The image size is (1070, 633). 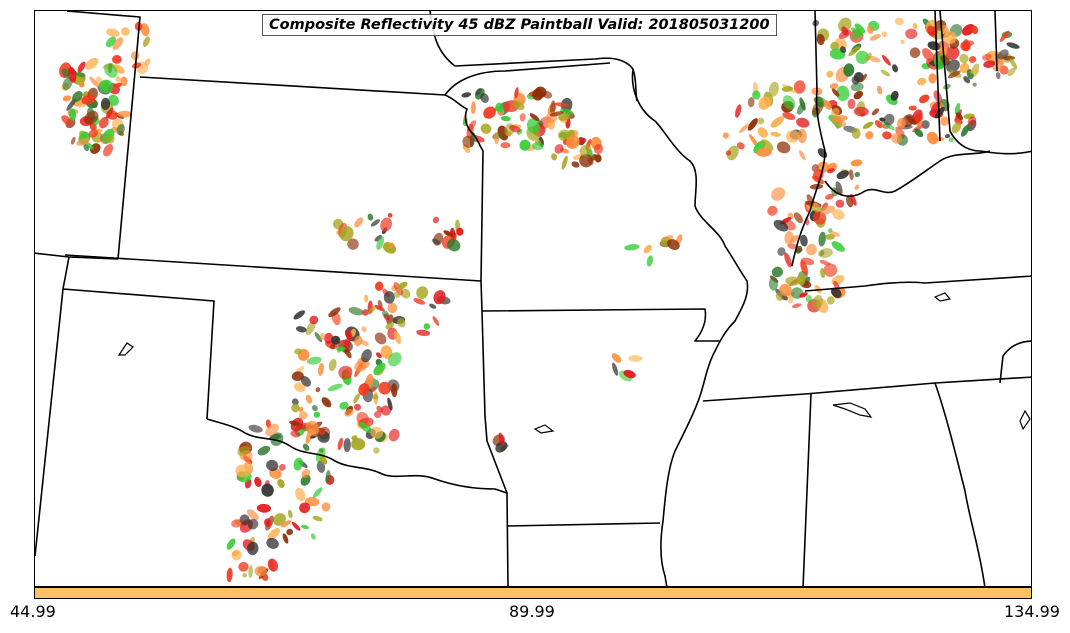 What do you see at coordinates (996, 41) in the screenshot?
I see `boundary-mi-edge` at bounding box center [996, 41].